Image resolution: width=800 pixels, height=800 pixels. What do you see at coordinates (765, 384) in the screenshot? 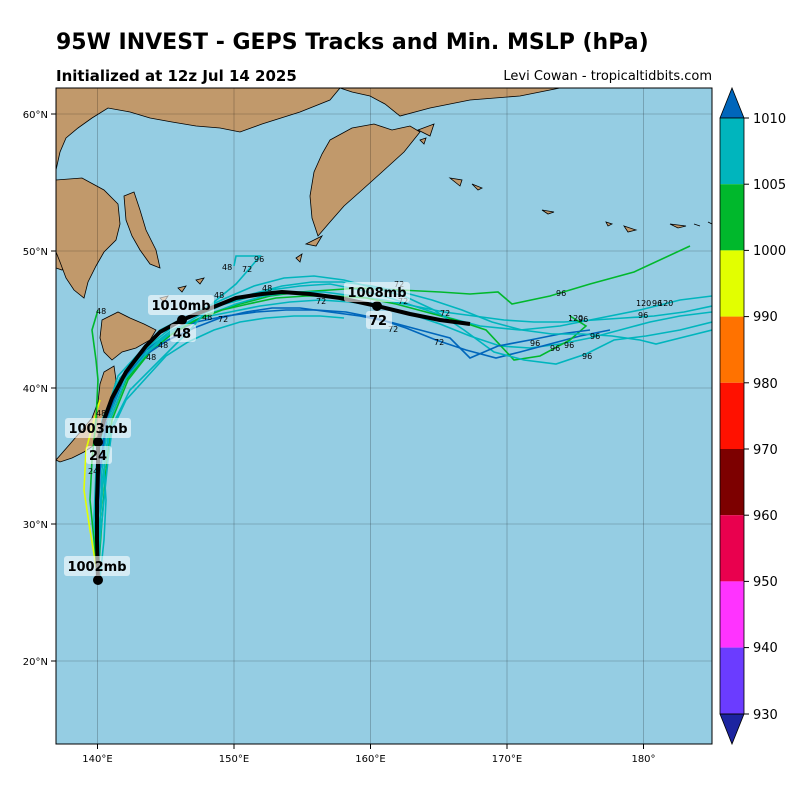
I see `colorbar-tick-label: 980` at bounding box center [765, 384].